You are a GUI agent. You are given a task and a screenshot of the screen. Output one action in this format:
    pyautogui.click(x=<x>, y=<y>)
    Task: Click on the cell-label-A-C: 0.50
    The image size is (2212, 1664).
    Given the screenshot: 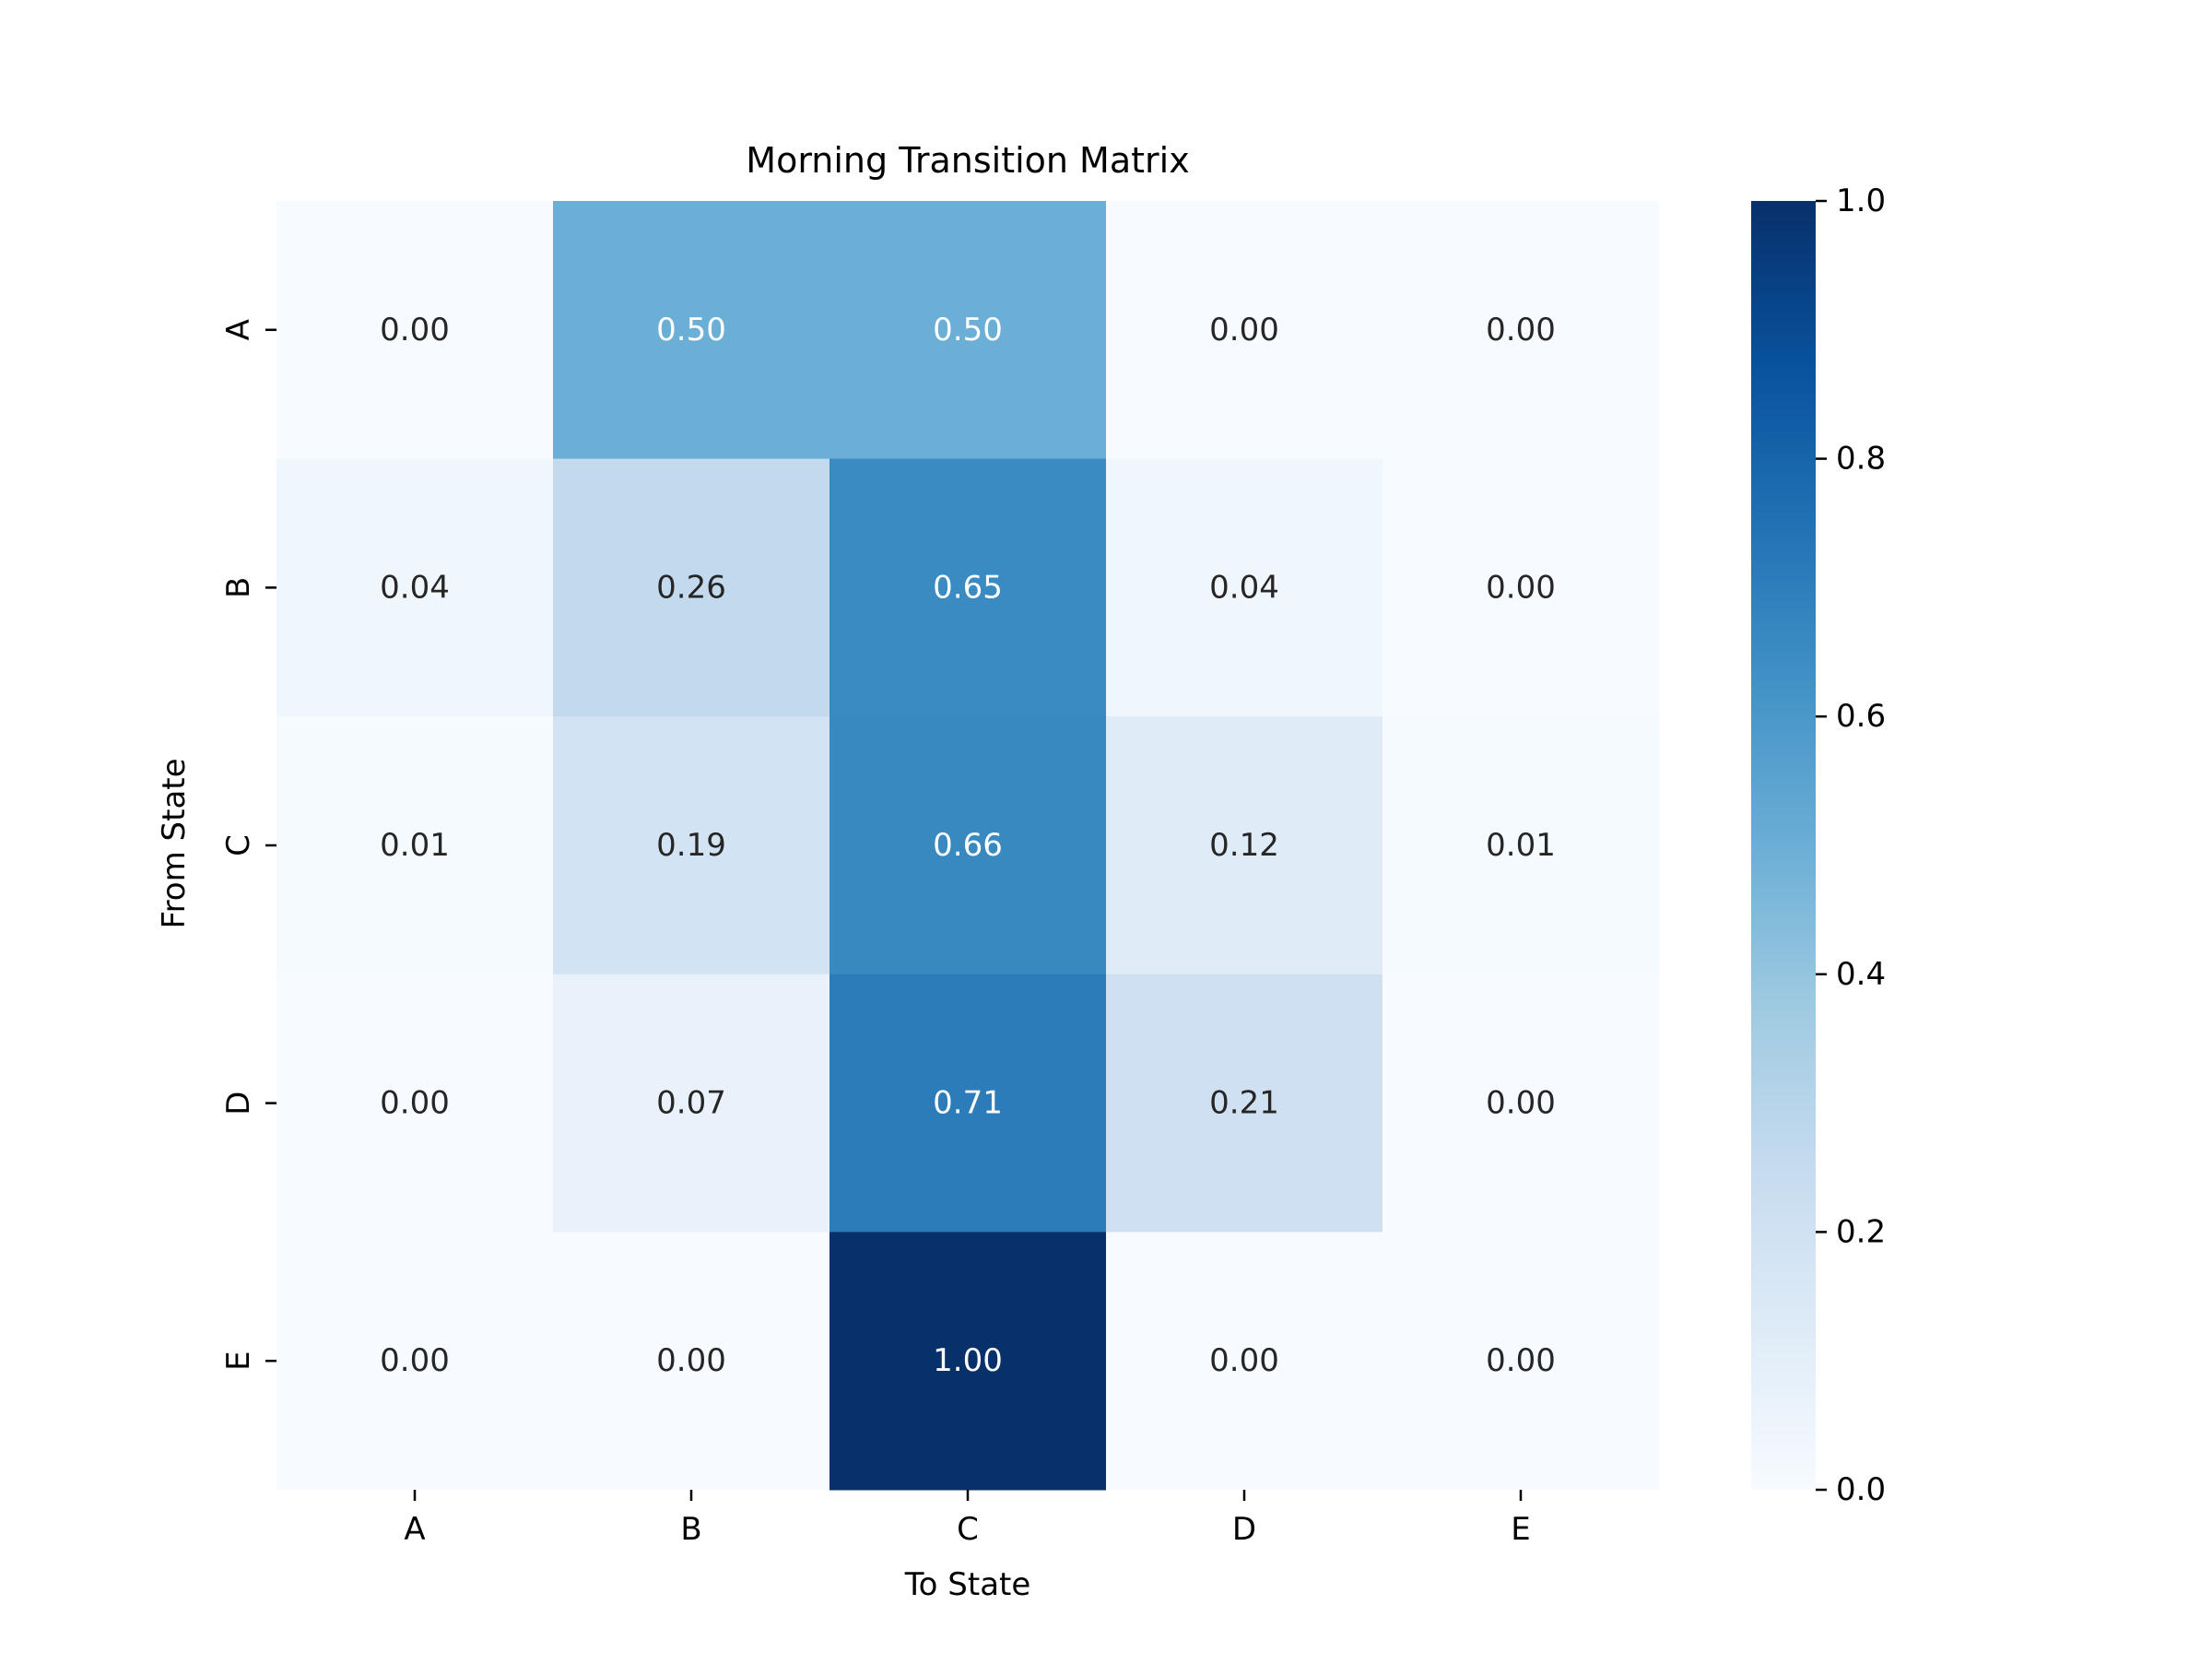 What is the action you would take?
    pyautogui.click(x=968, y=330)
    